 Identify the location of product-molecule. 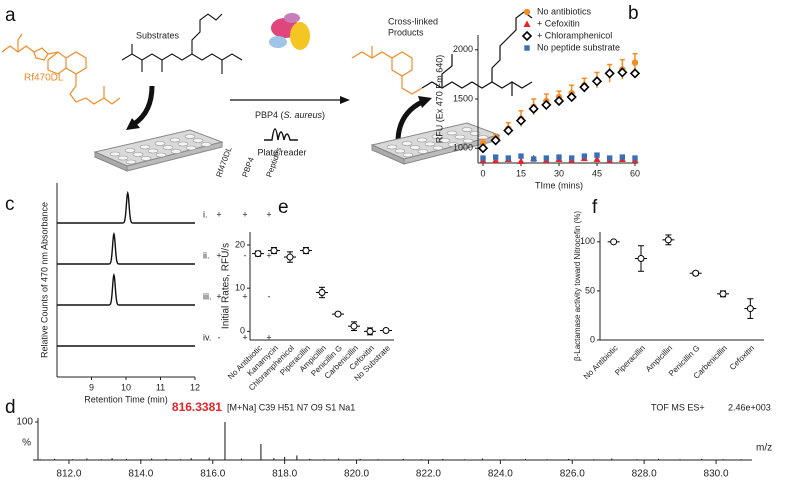
(442, 53).